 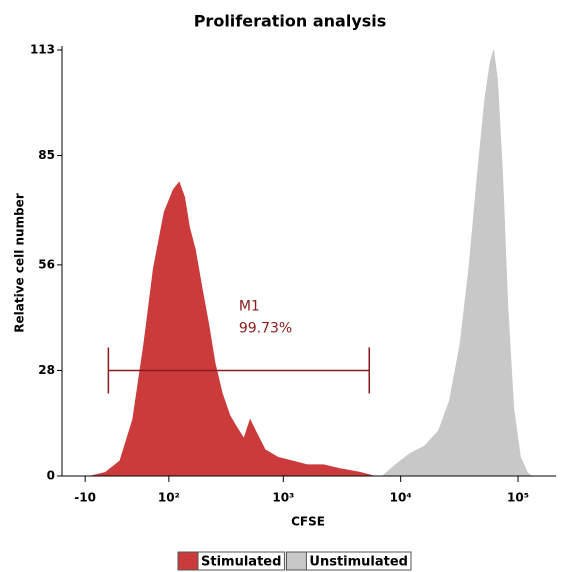 What do you see at coordinates (249, 306) in the screenshot?
I see `marker-label: M1` at bounding box center [249, 306].